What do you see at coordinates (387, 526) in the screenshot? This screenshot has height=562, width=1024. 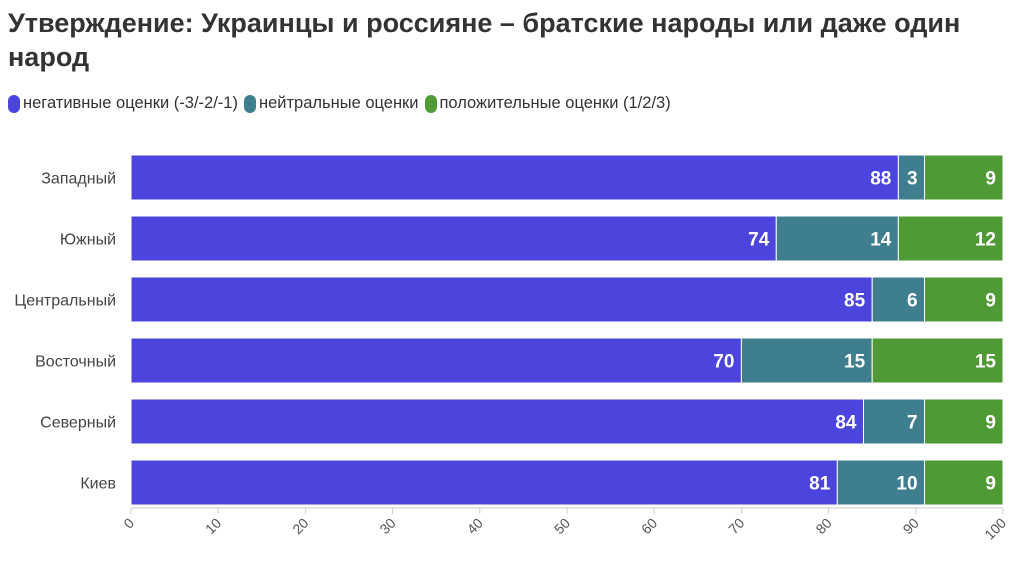 I see `x-tick-label: 30` at bounding box center [387, 526].